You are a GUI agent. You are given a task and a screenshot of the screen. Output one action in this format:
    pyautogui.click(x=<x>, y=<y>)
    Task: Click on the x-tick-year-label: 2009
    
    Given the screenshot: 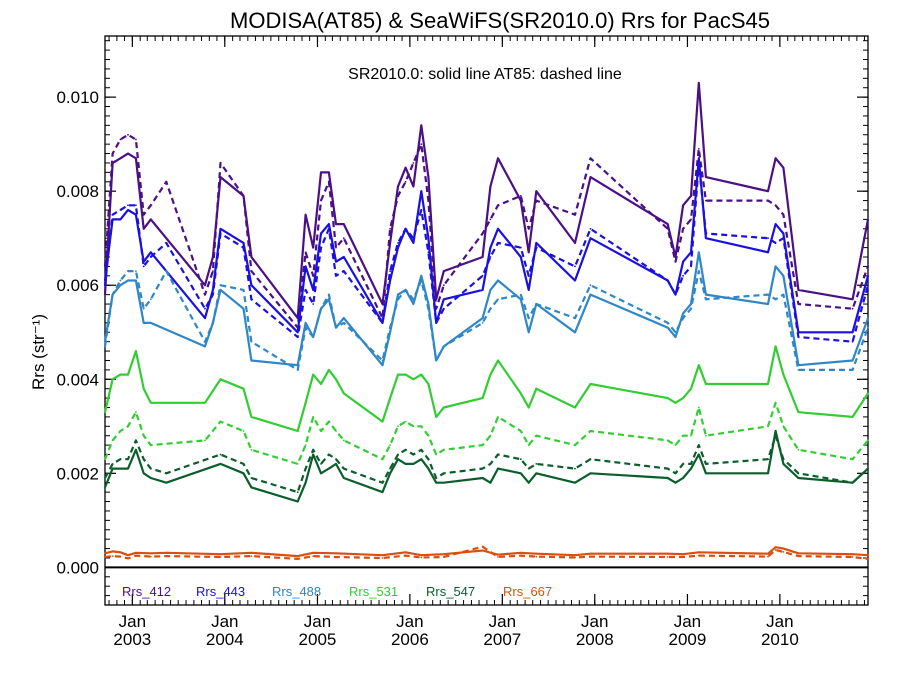 What is the action you would take?
    pyautogui.click(x=688, y=639)
    